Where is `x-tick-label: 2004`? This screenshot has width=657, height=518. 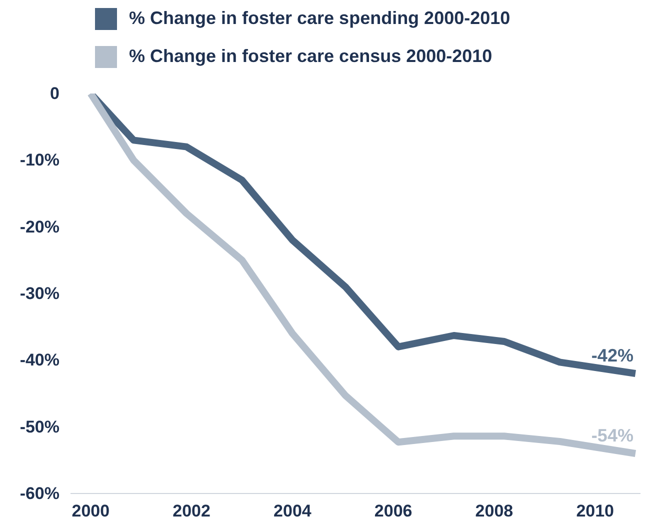
x-tick-label: 2004 is located at coordinates (293, 510).